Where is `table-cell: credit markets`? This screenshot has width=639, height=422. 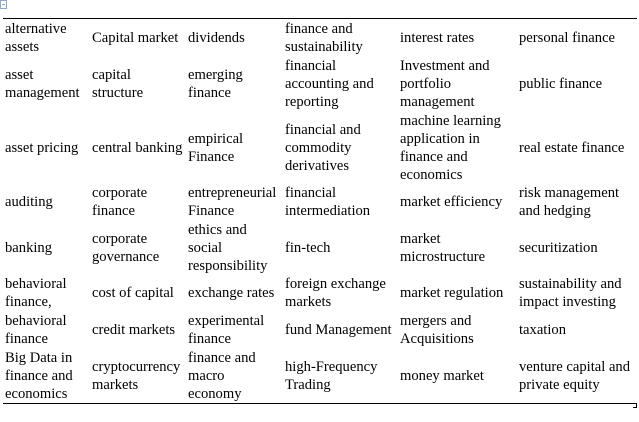
table-cell: credit markets is located at coordinates (134, 330).